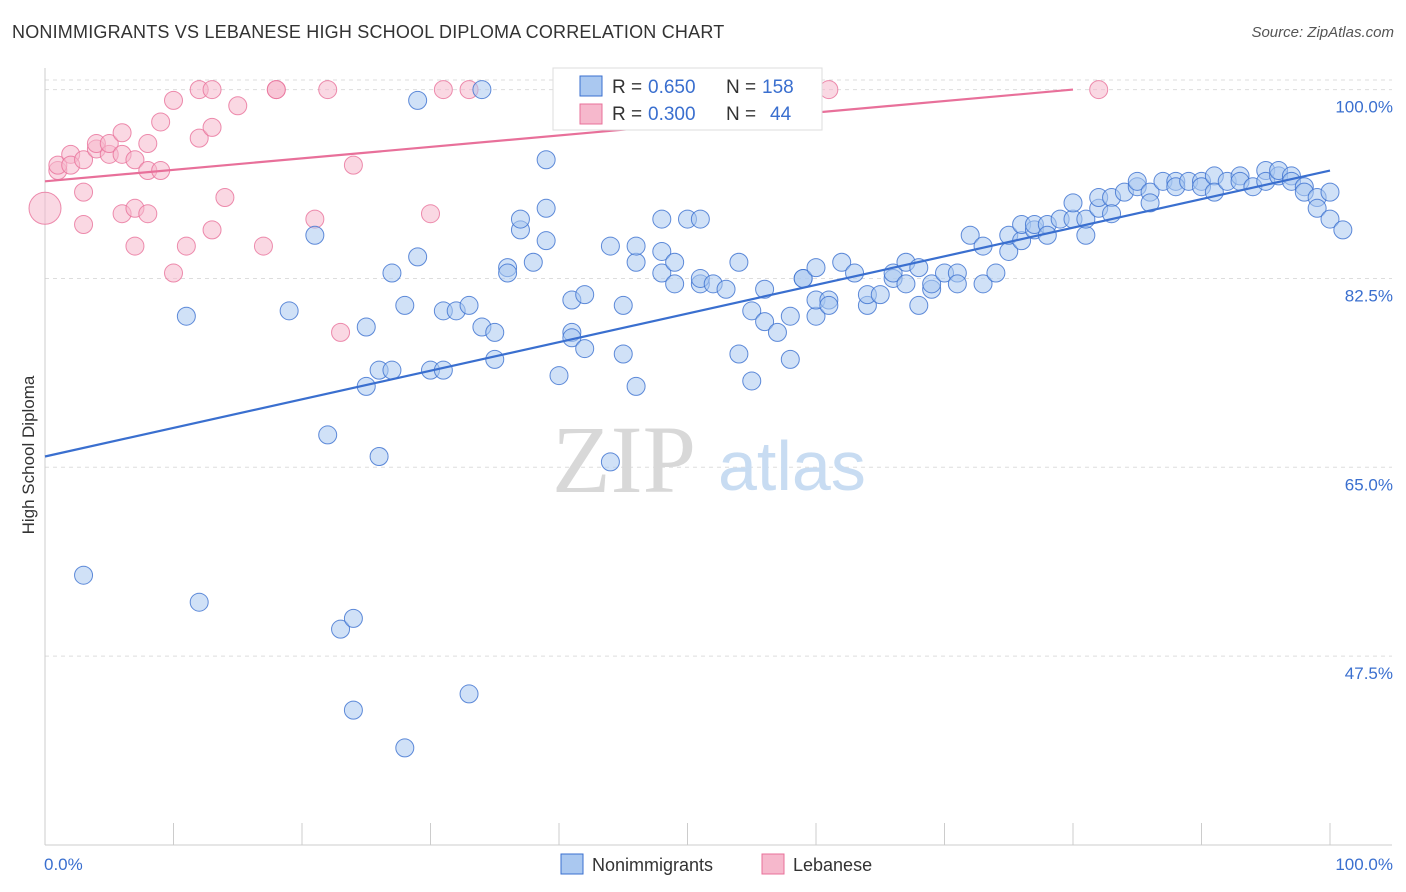 The image size is (1406, 892). I want to click on y-tick-label: 82.5%, so click(1369, 295).